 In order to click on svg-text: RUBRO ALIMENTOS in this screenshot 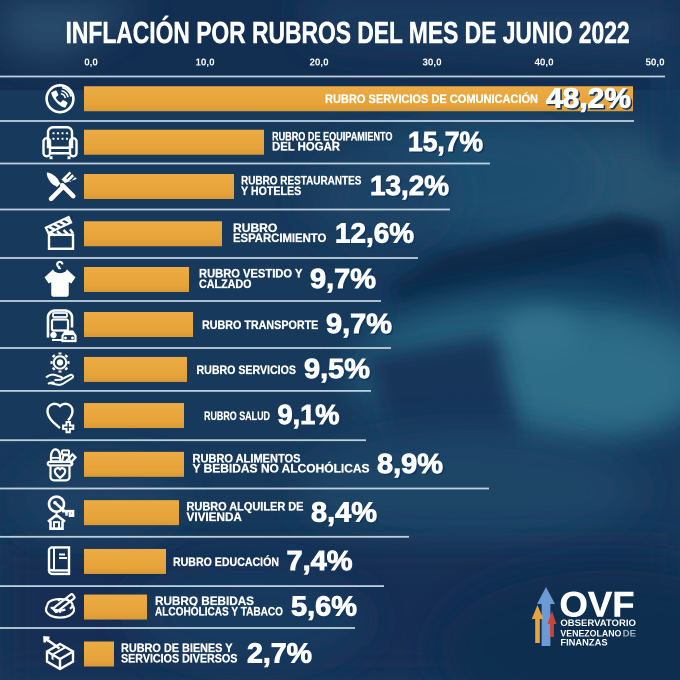, I will do `click(247, 458)`.